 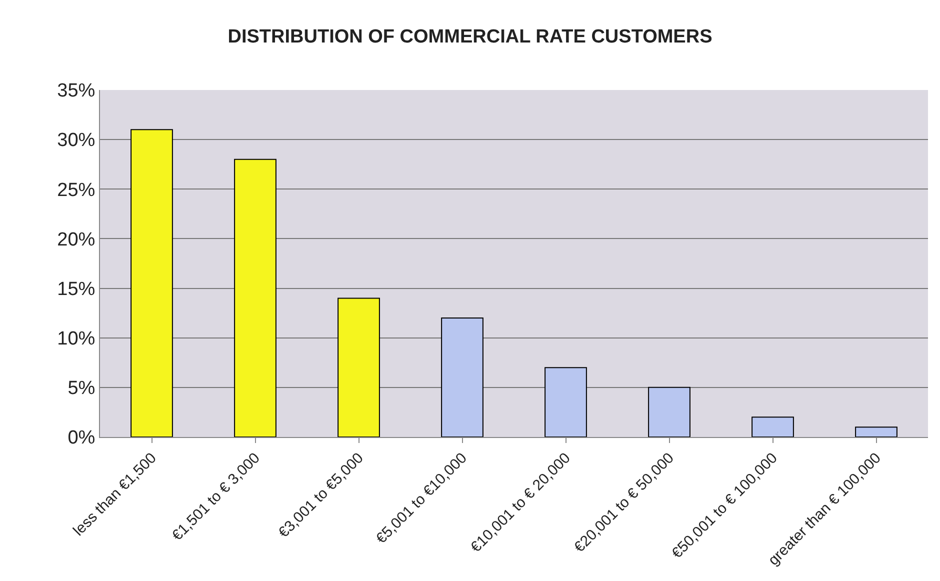 What do you see at coordinates (76, 289) in the screenshot?
I see `y-tick-label: 15%` at bounding box center [76, 289].